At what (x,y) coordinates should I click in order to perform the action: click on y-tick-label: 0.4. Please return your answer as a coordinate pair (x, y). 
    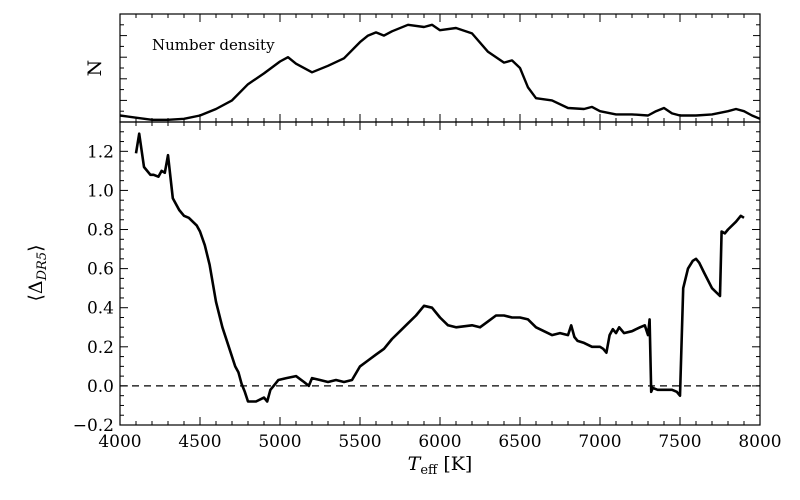
    Looking at the image, I should click on (100, 309).